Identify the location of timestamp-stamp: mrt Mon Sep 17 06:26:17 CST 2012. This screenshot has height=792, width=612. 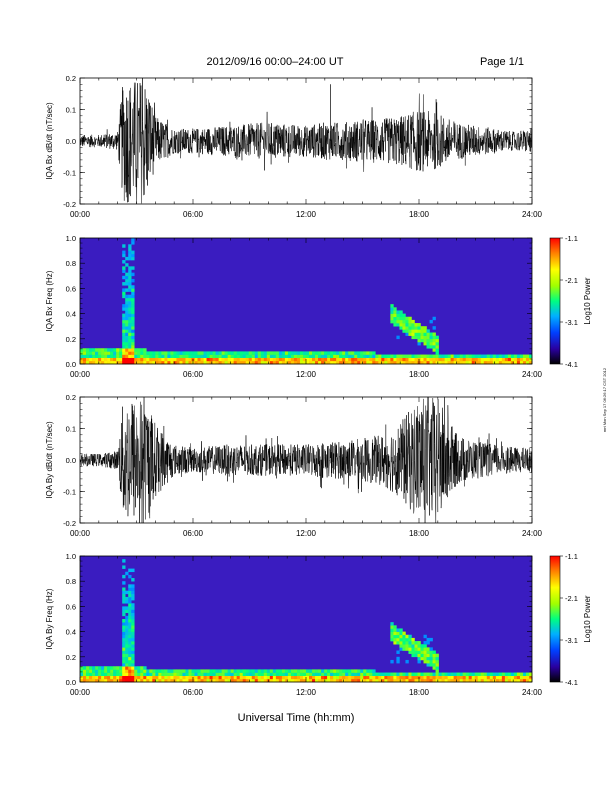
(604, 399).